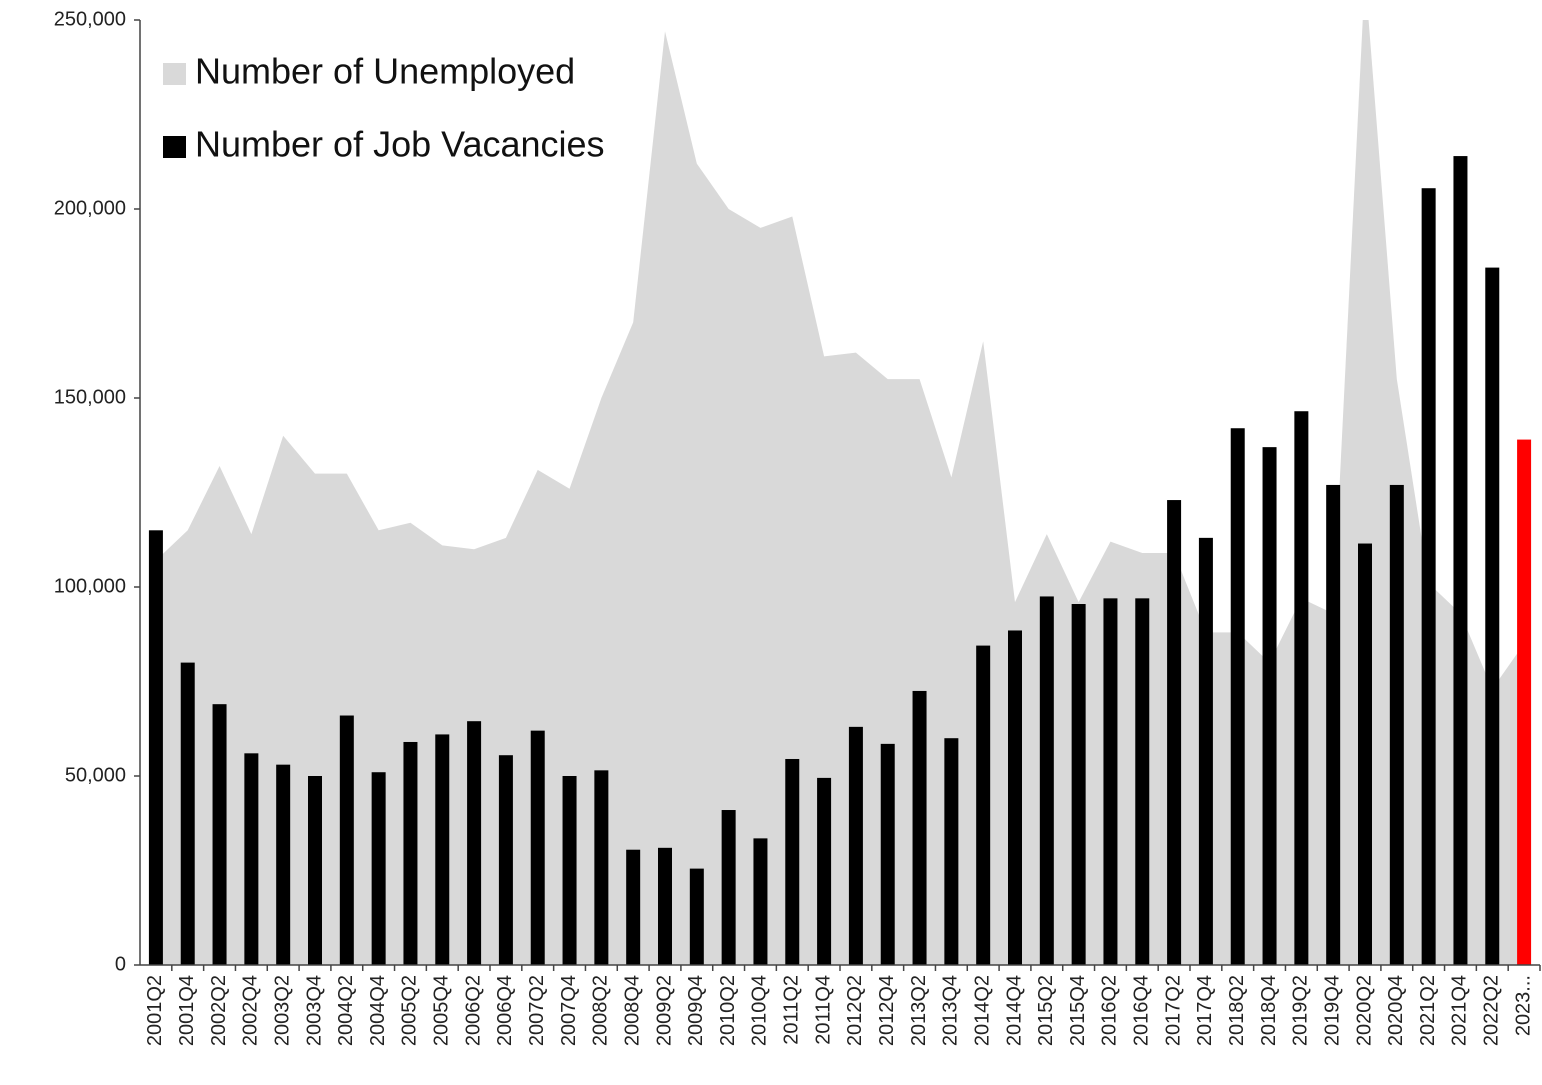  What do you see at coordinates (1460, 1010) in the screenshot?
I see `x-tick-label: 2021Q4` at bounding box center [1460, 1010].